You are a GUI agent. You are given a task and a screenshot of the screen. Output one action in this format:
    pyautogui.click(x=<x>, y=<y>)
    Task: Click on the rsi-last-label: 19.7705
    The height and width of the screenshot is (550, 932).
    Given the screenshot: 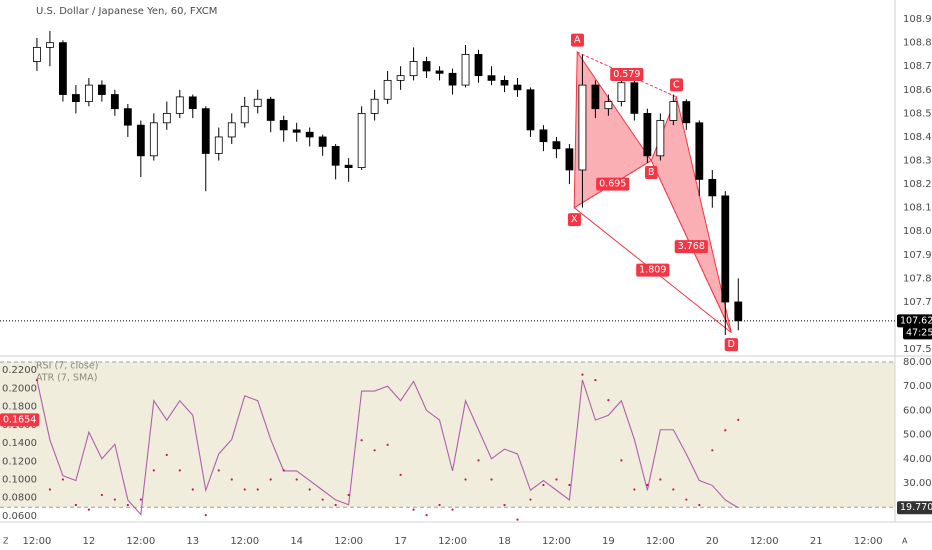 What is the action you would take?
    pyautogui.click(x=916, y=507)
    